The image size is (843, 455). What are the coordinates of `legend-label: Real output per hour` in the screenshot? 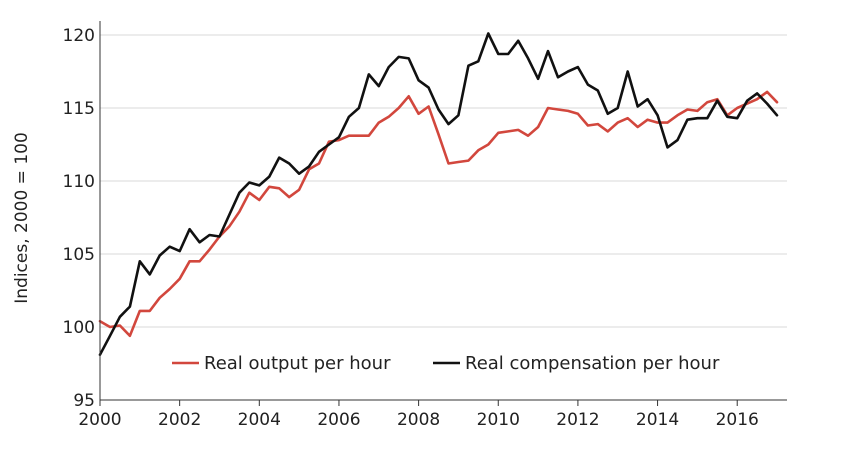 It's located at (297, 363).